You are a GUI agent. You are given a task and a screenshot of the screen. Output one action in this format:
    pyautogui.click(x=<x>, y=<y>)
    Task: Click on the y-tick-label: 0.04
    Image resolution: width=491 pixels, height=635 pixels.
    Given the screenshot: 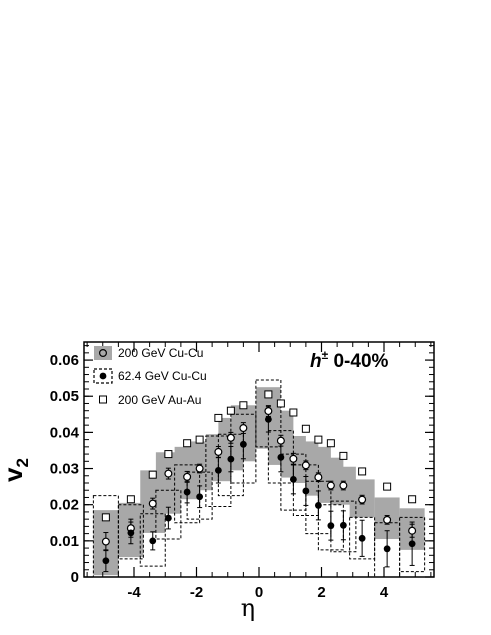 What is the action you would take?
    pyautogui.click(x=65, y=432)
    